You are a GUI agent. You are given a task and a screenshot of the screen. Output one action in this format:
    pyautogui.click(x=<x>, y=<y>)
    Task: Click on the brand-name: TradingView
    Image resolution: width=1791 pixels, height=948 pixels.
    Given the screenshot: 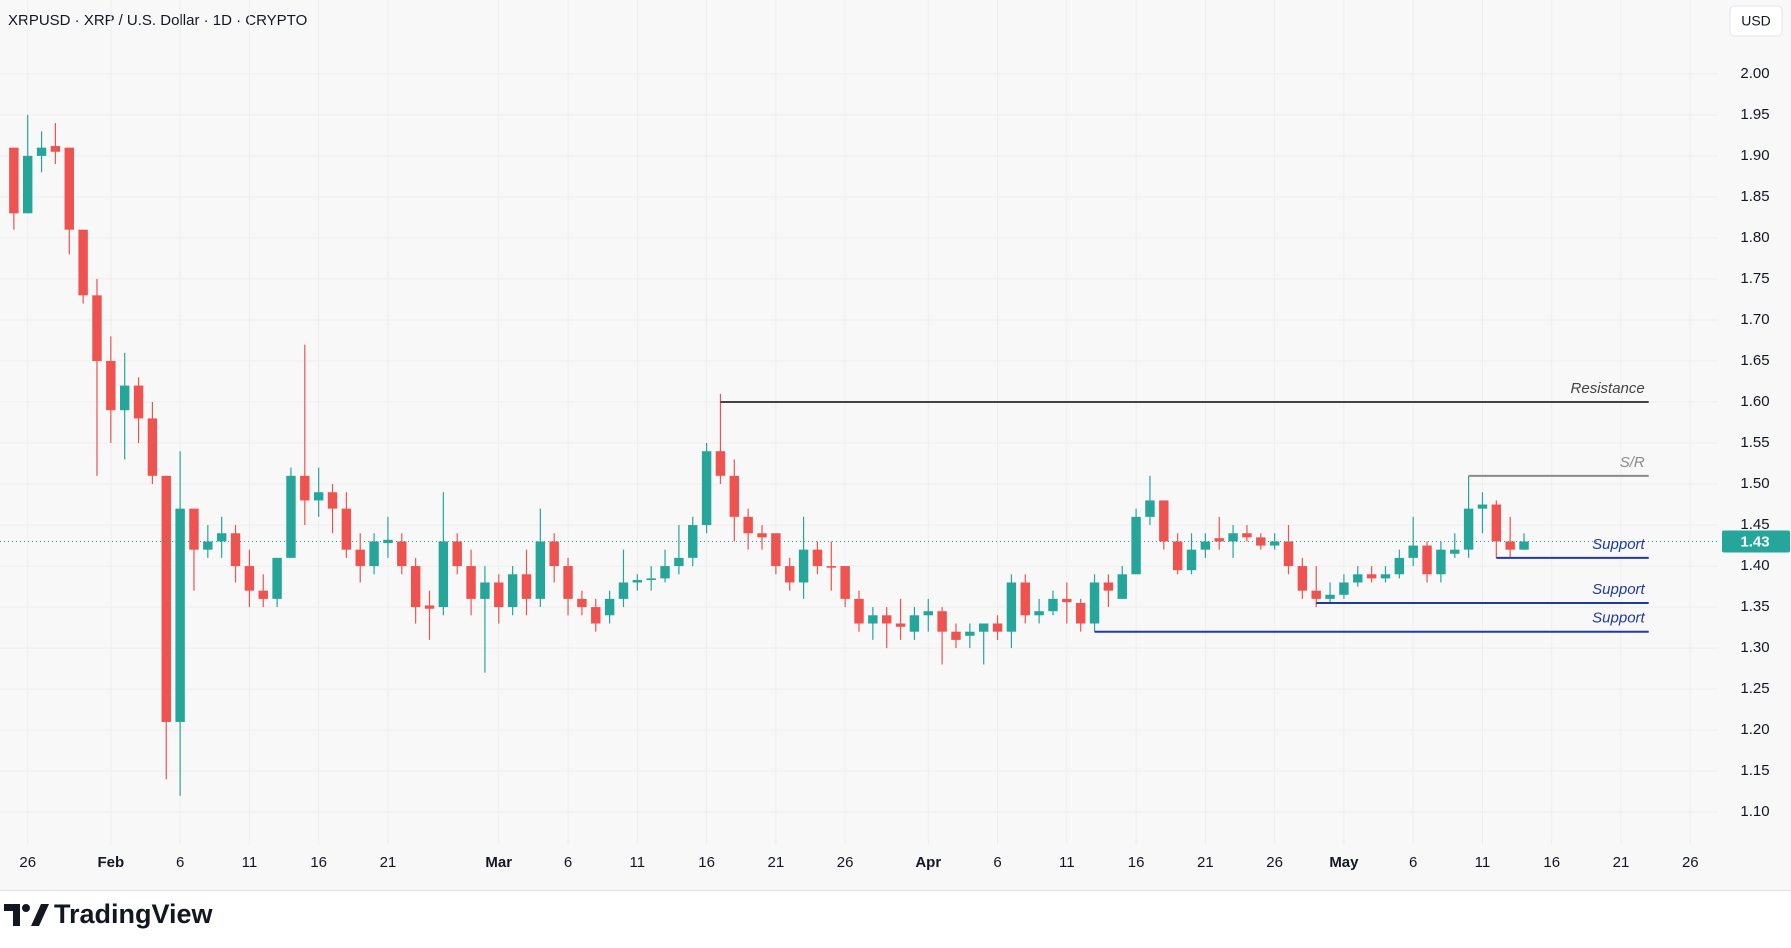 What is the action you would take?
    pyautogui.click(x=134, y=914)
    